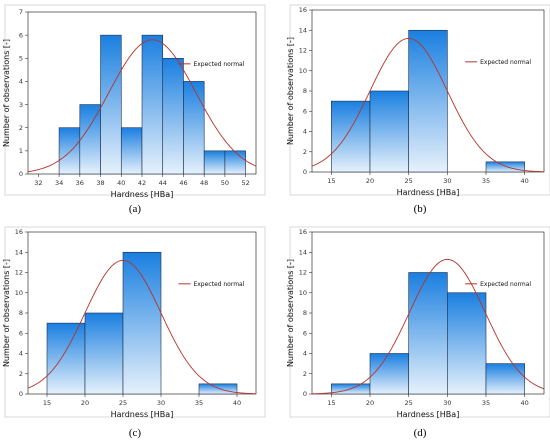  I want to click on x-tick-label: 52, so click(245, 183).